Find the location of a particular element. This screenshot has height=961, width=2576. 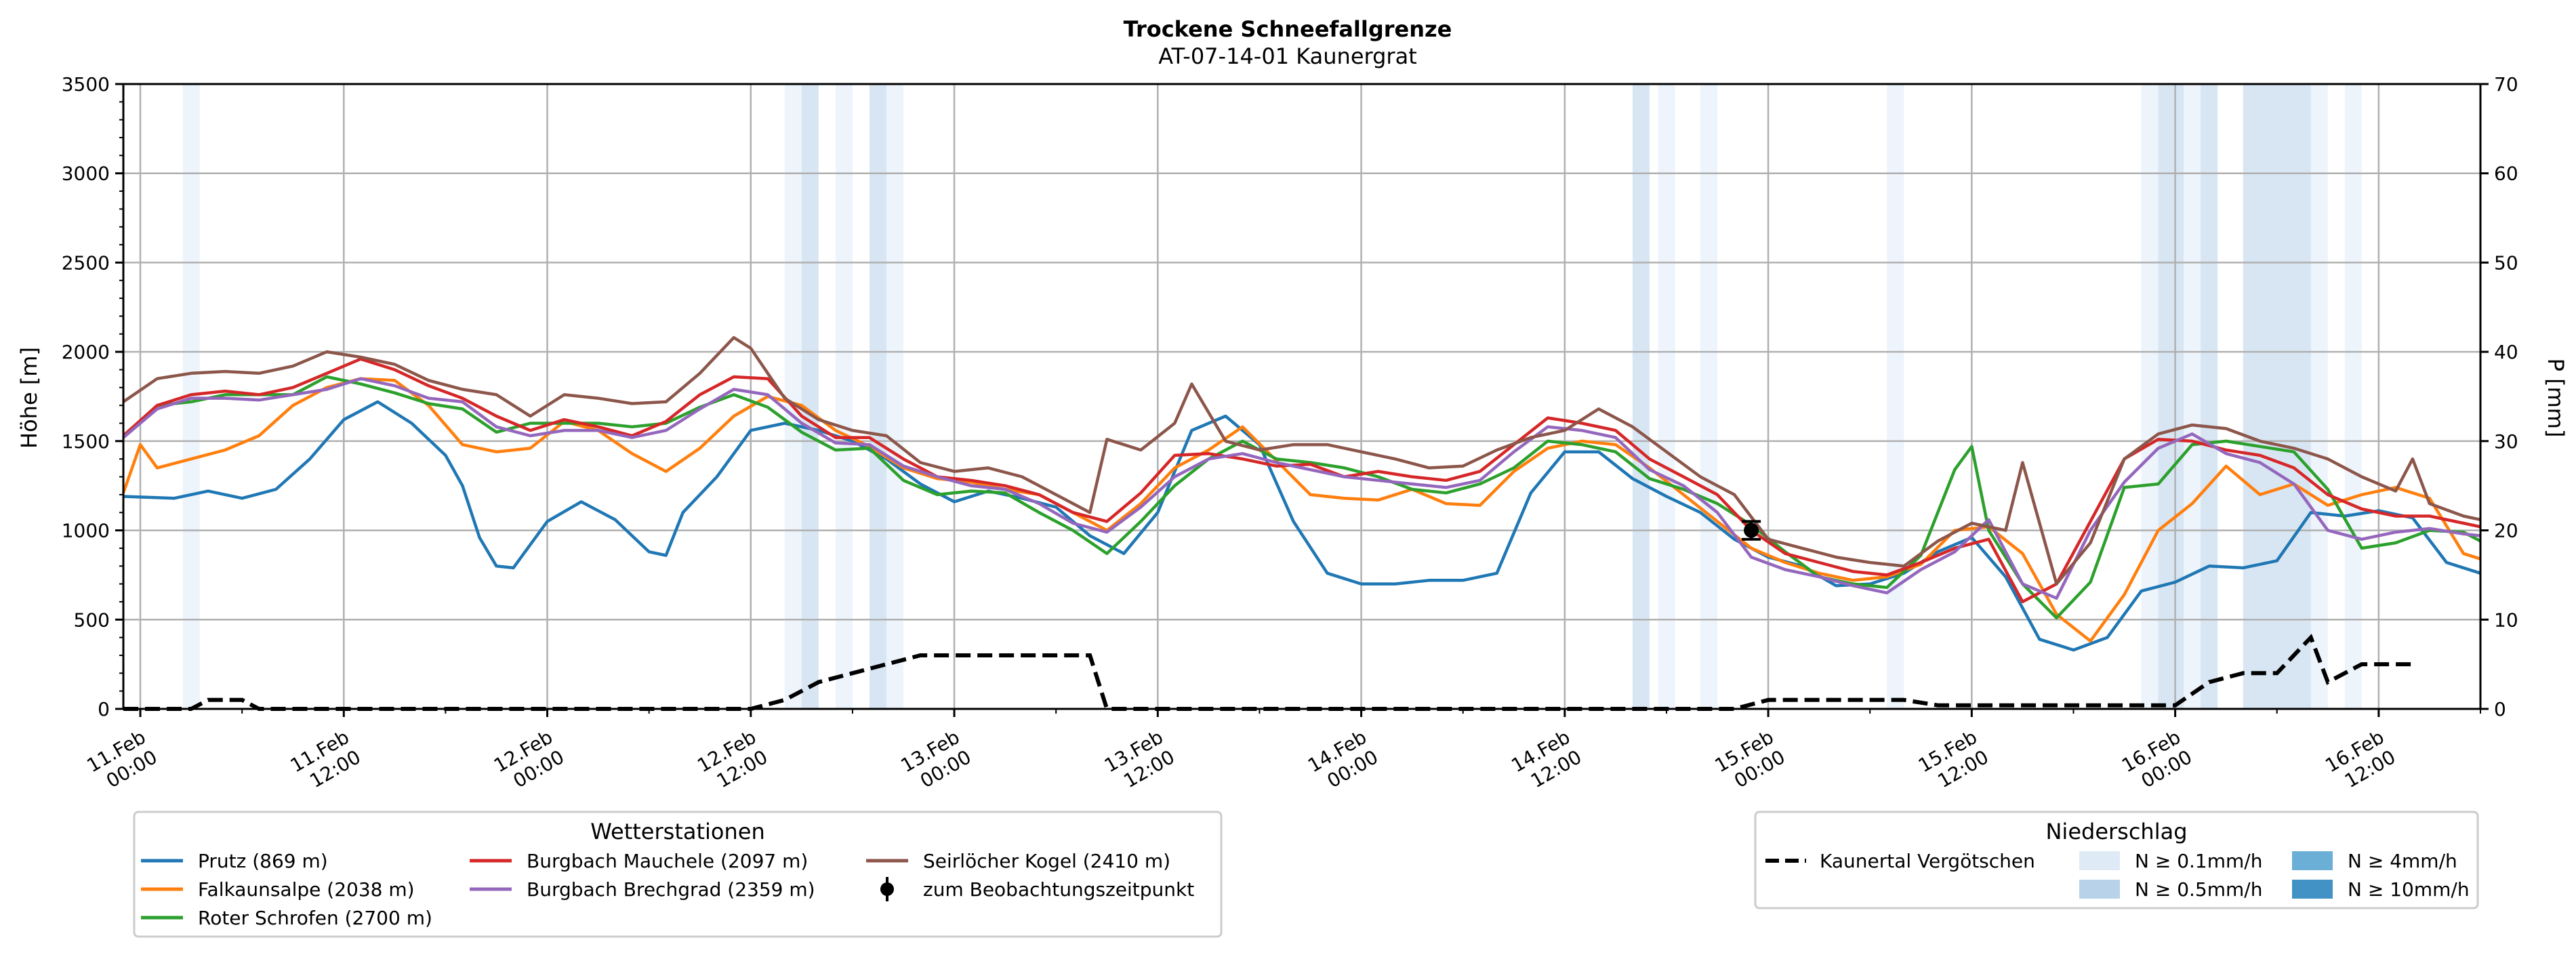

legend-label: Burgbach Mauchele (2097 m) is located at coordinates (668, 861).